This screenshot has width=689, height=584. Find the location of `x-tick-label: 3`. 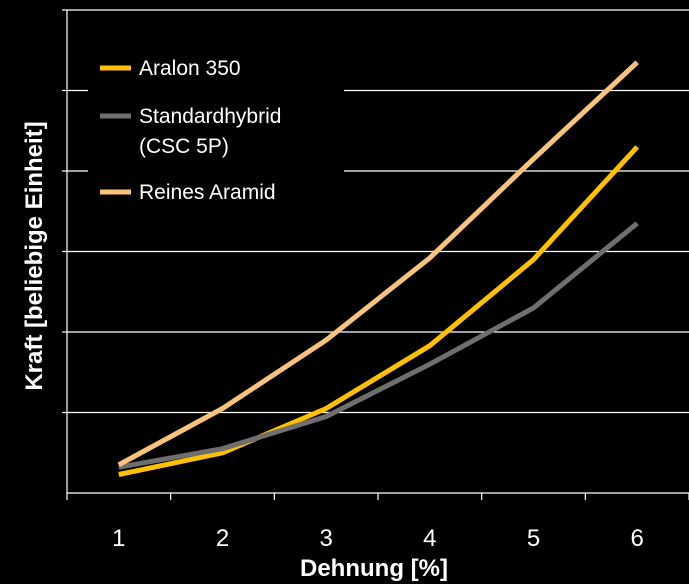

x-tick-label: 3 is located at coordinates (325, 538).